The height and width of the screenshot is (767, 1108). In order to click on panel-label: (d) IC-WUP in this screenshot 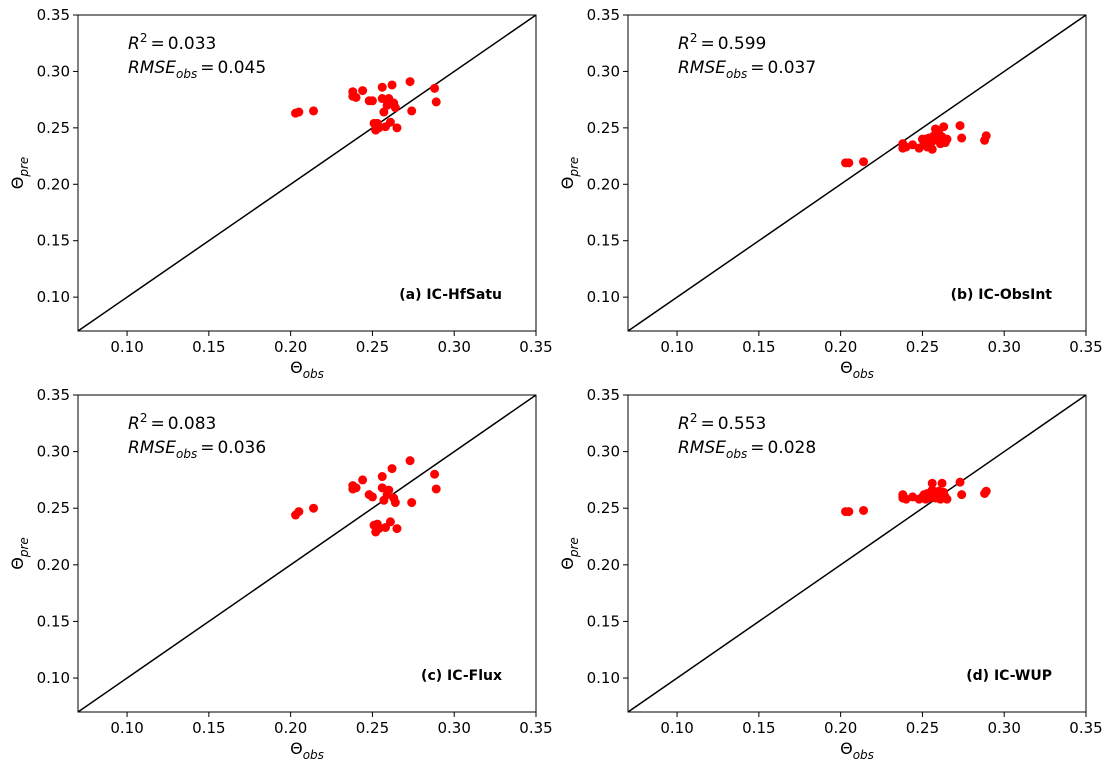, I will do `click(1009, 676)`.